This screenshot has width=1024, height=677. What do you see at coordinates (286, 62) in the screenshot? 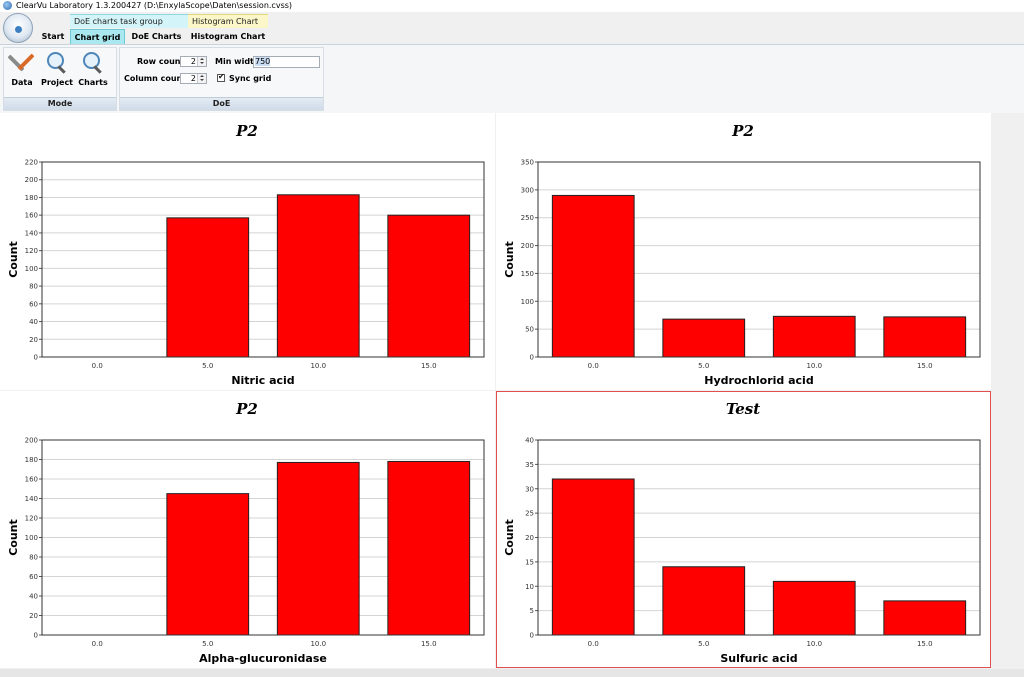
I see `min-width-input: 750` at bounding box center [286, 62].